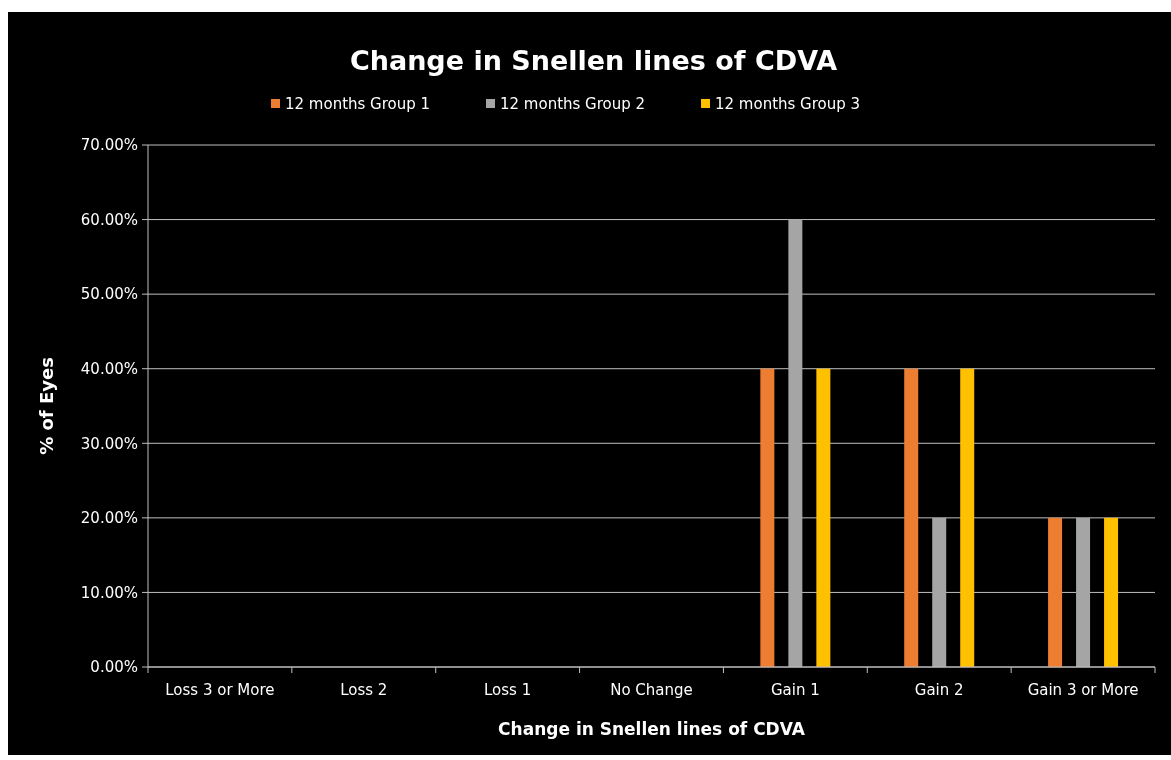 This screenshot has height=760, width=1171. What do you see at coordinates (788, 104) in the screenshot?
I see `legend-label: 12 months Group 3` at bounding box center [788, 104].